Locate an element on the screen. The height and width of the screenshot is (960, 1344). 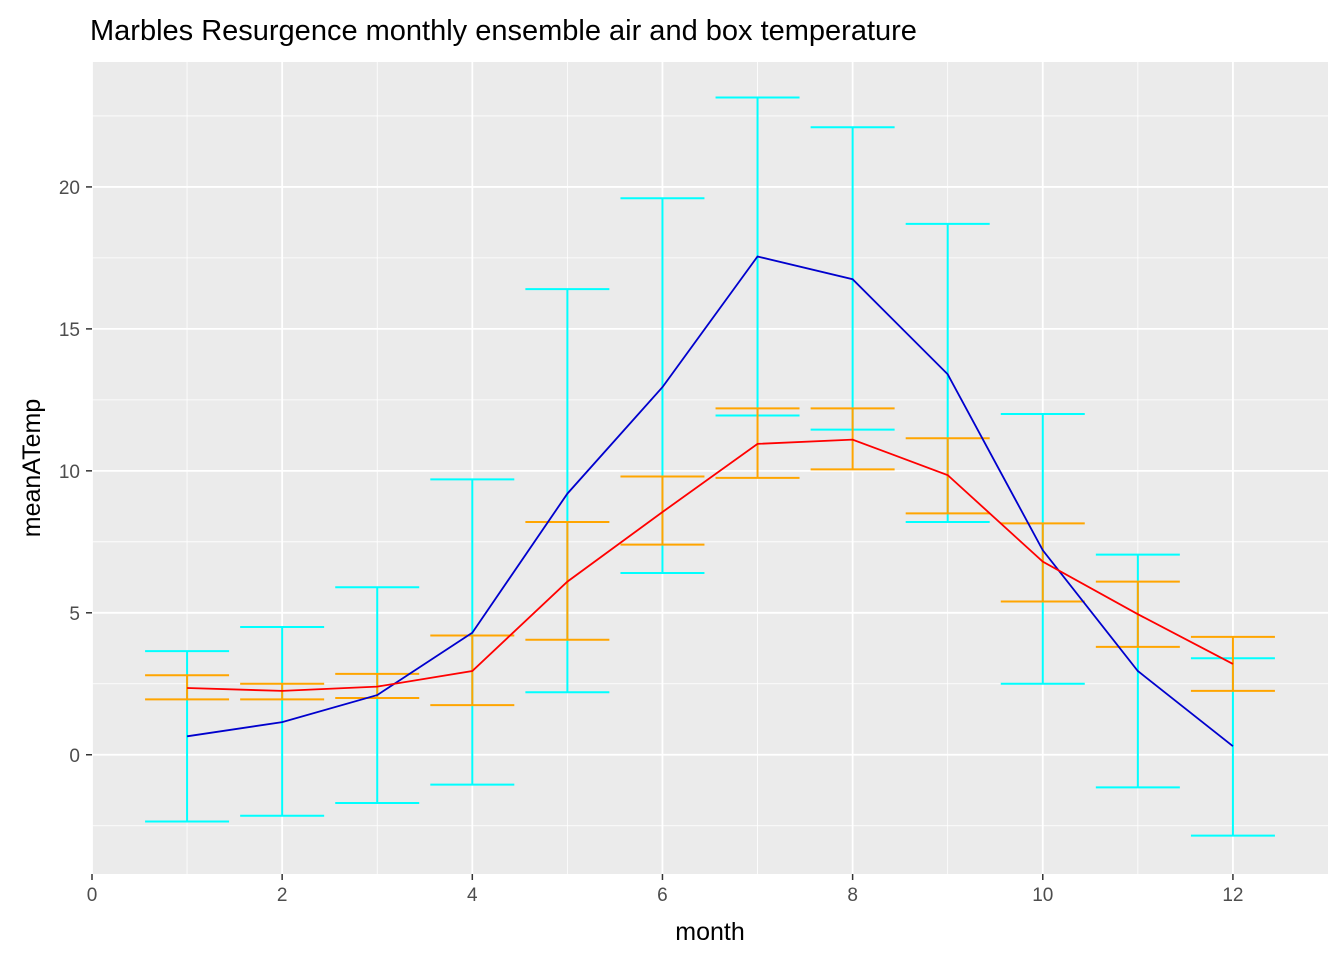
y-tick-label: 10 is located at coordinates (69, 472).